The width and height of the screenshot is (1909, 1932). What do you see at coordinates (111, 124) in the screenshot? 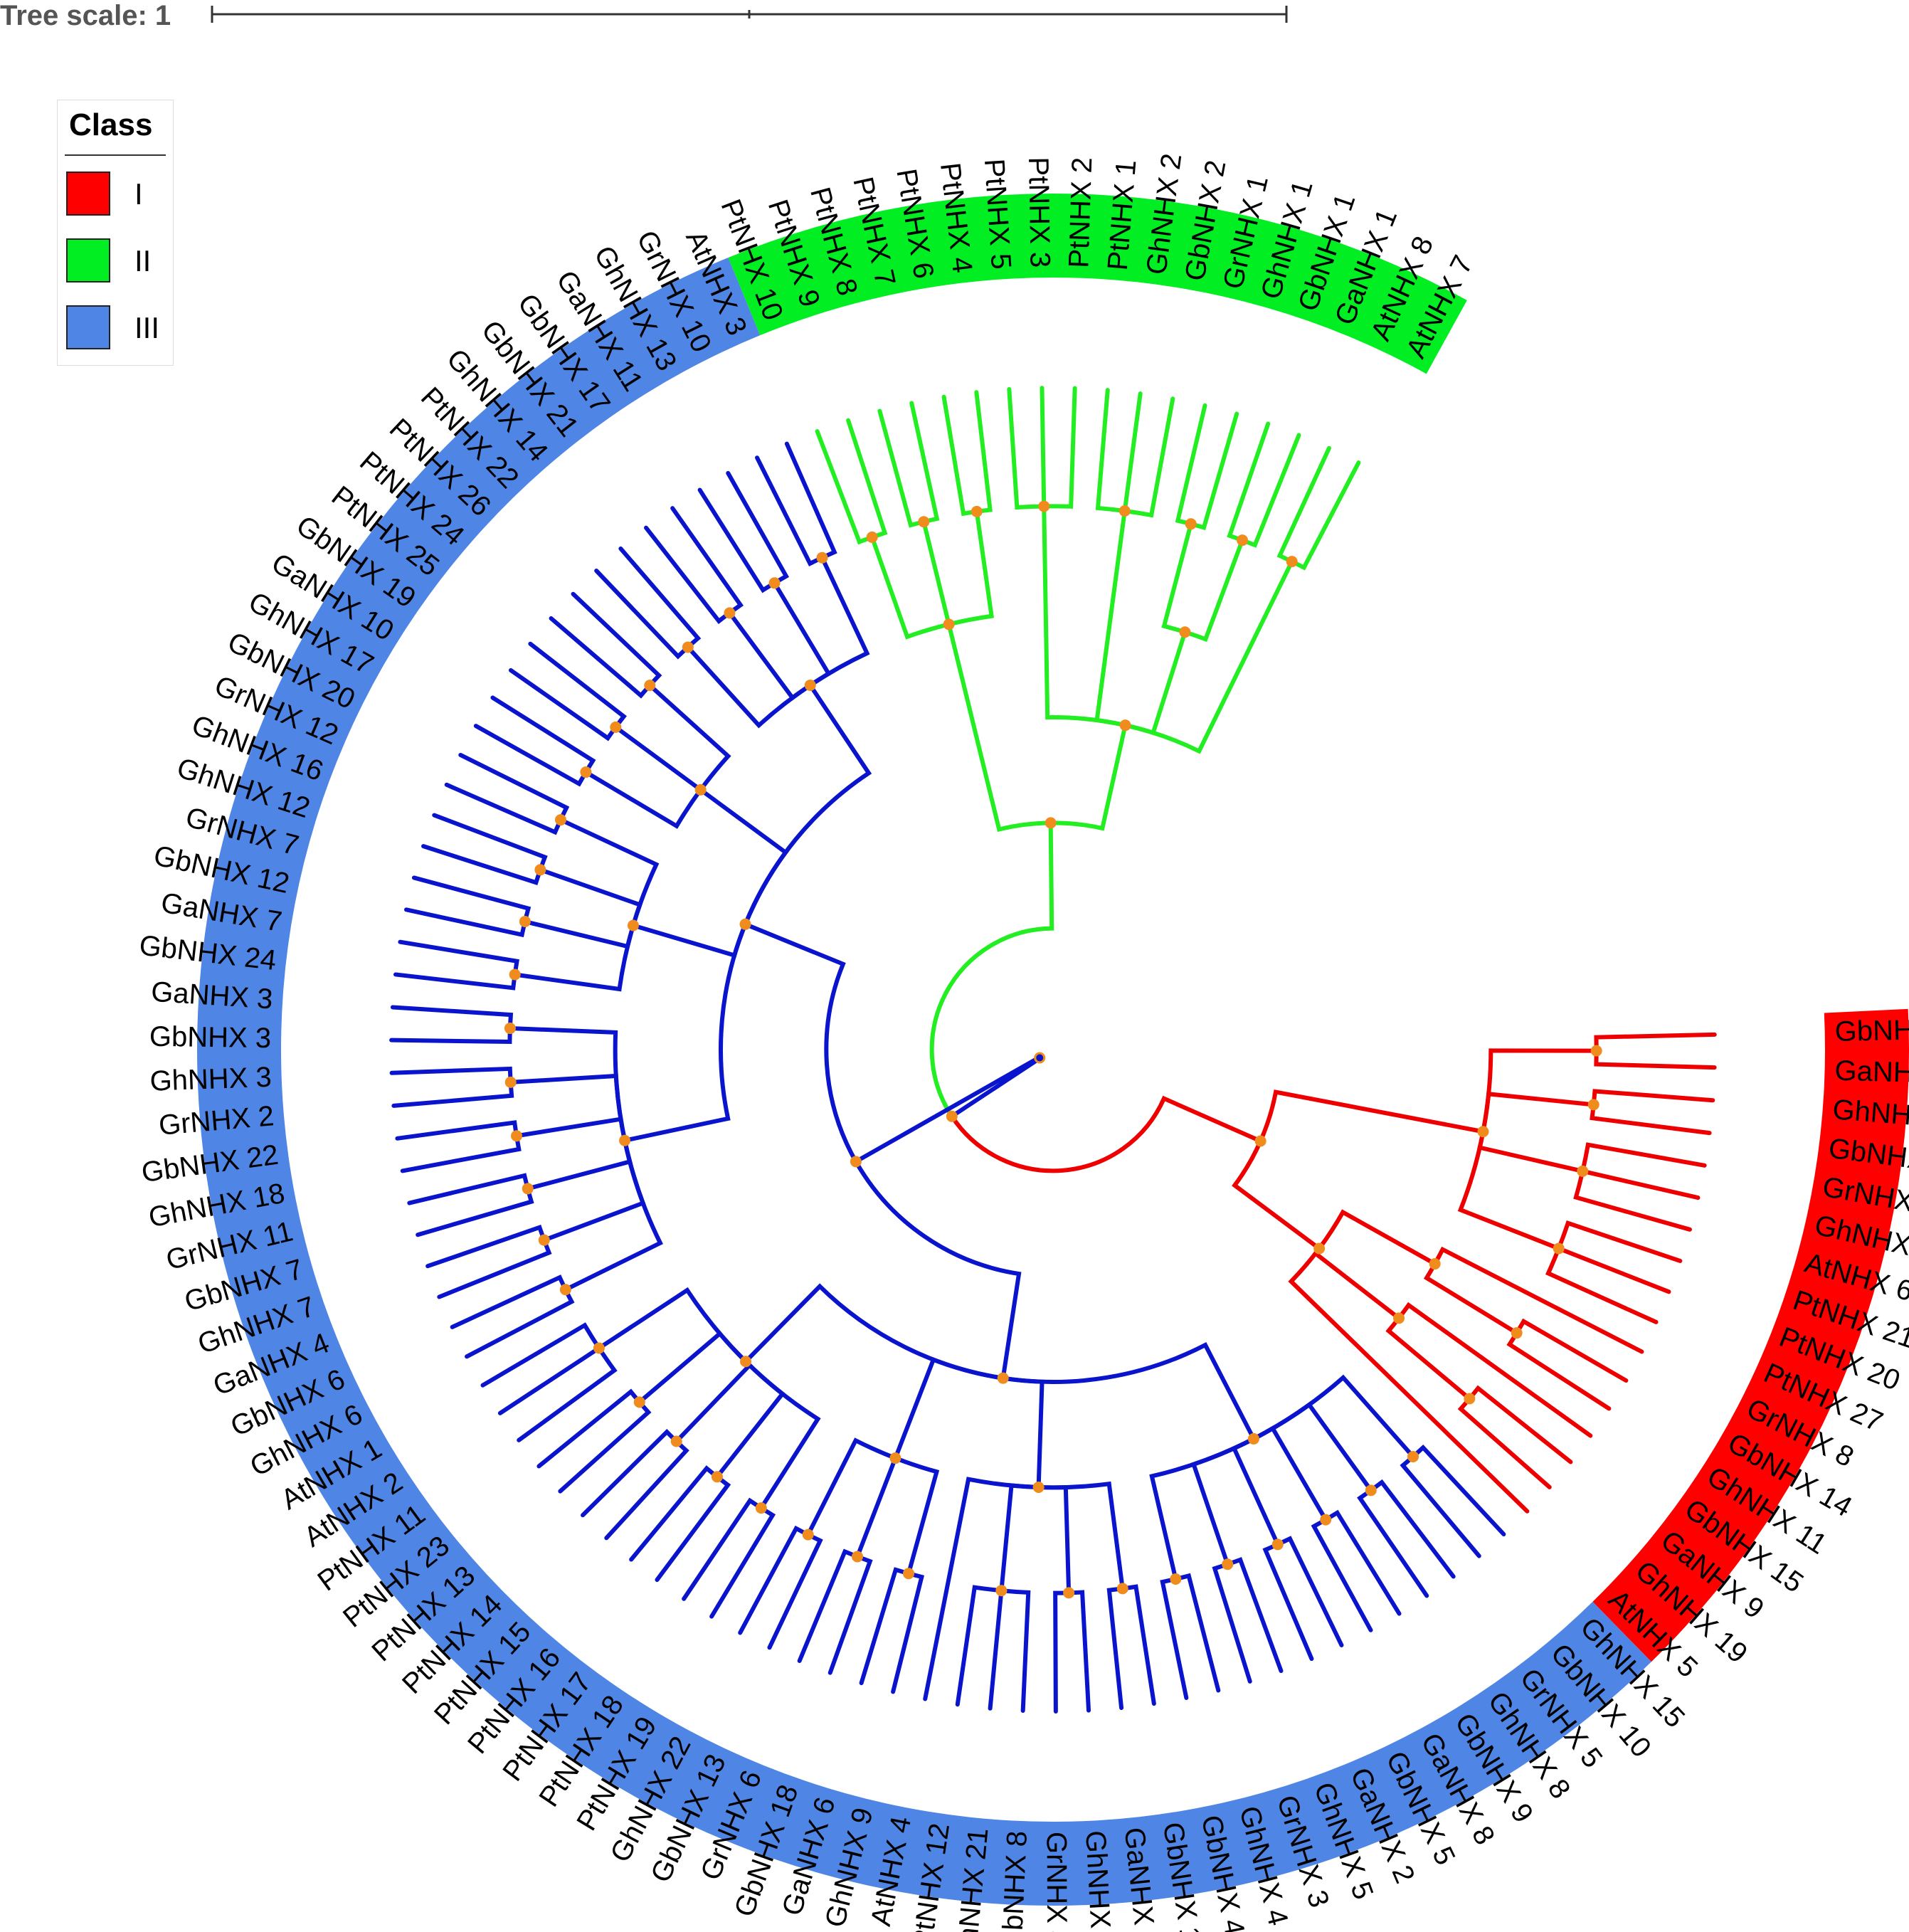
I see `legend-title: Class` at bounding box center [111, 124].